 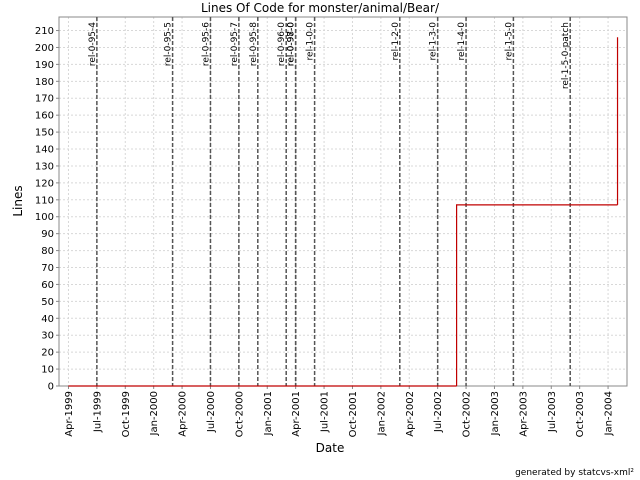 What do you see at coordinates (44, 48) in the screenshot?
I see `y-tick-label: 200` at bounding box center [44, 48].